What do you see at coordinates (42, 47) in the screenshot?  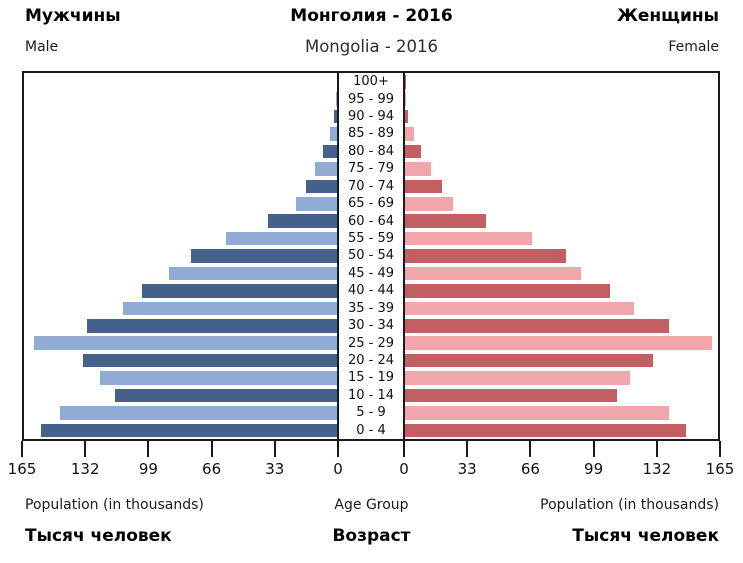 I see `male-title-en: Male` at bounding box center [42, 47].